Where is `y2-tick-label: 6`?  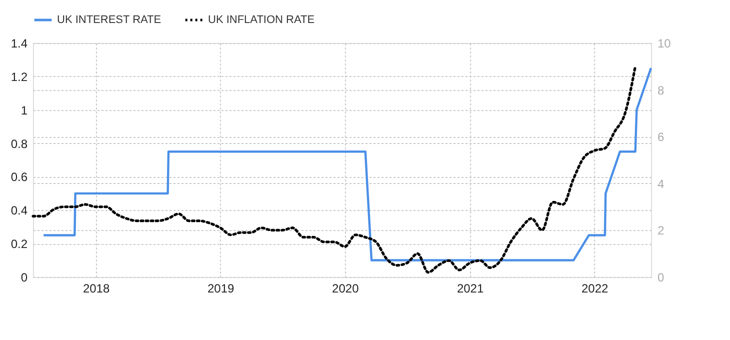
y2-tick-label: 6 is located at coordinates (661, 137).